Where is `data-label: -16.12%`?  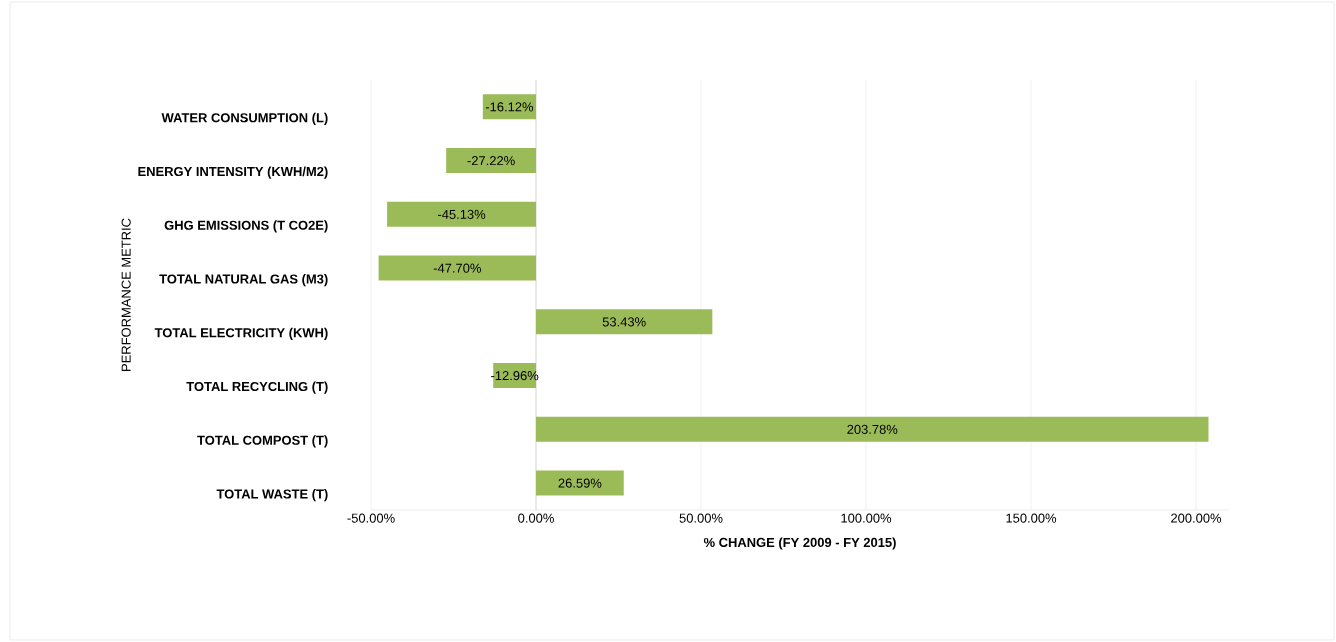
data-label: -16.12% is located at coordinates (509, 107).